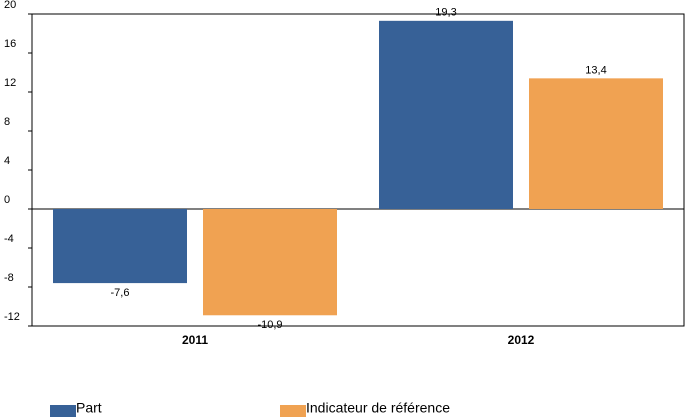 This screenshot has height=419, width=685. I want to click on legend-label: Indicateur de référence, so click(378, 408).